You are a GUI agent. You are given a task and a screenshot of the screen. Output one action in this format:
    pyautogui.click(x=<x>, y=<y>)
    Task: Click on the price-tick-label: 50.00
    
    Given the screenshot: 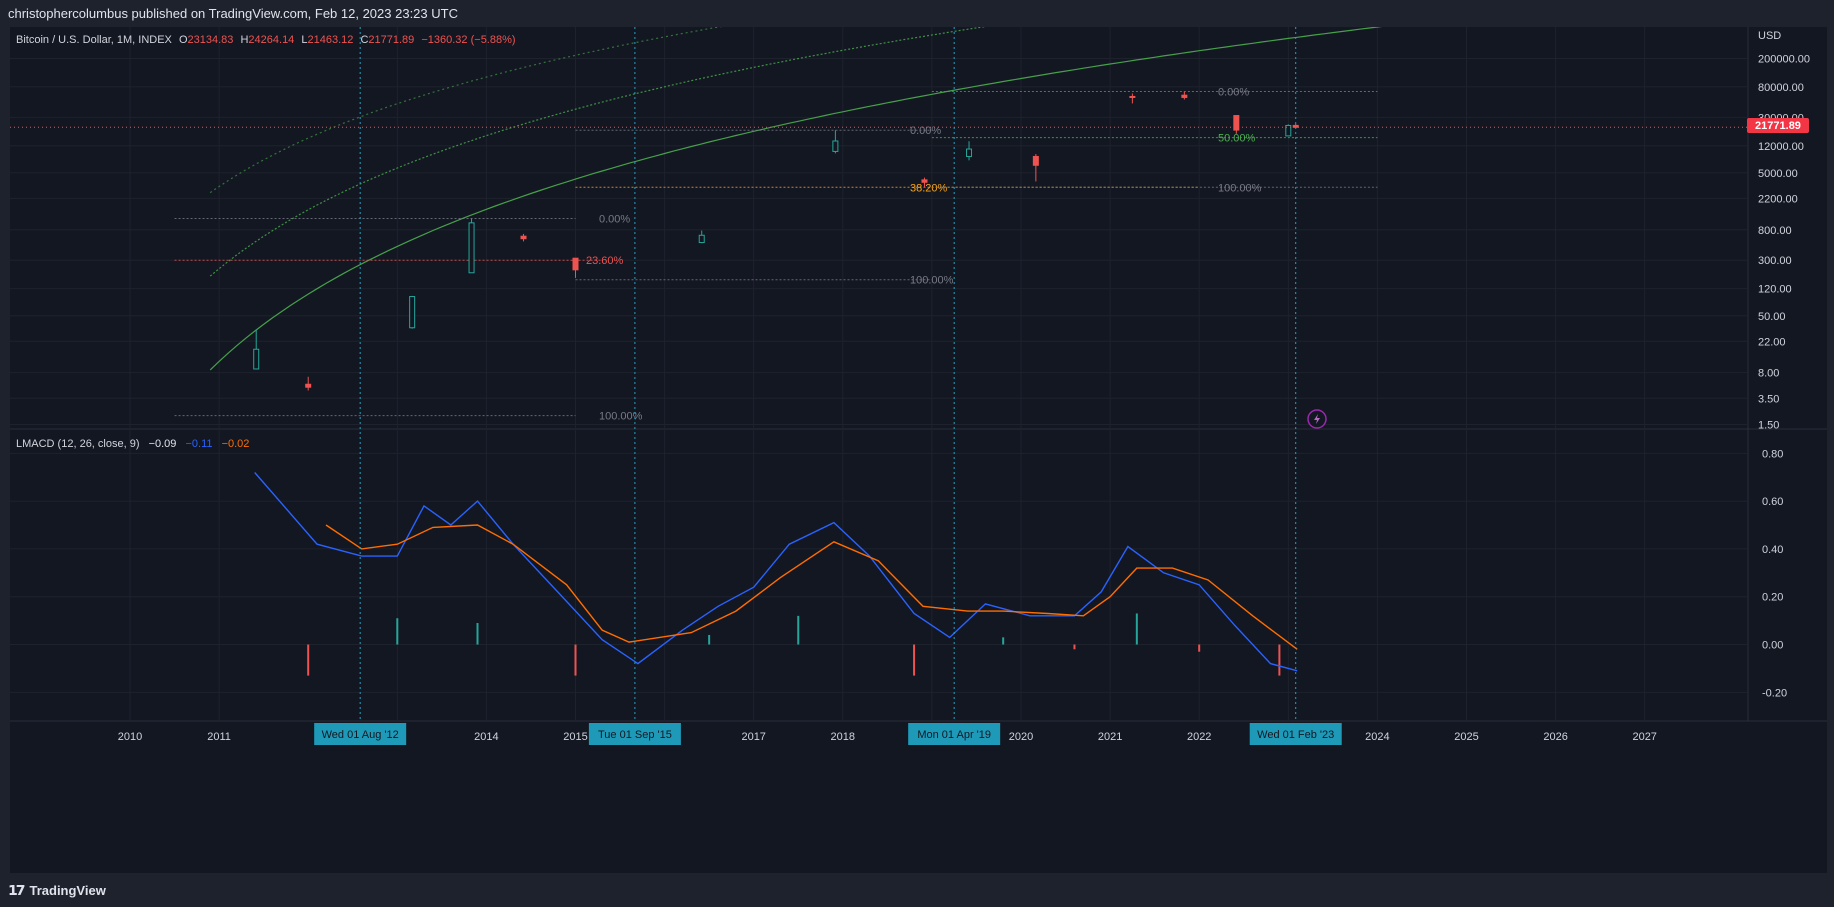 What is the action you would take?
    pyautogui.click(x=1772, y=317)
    